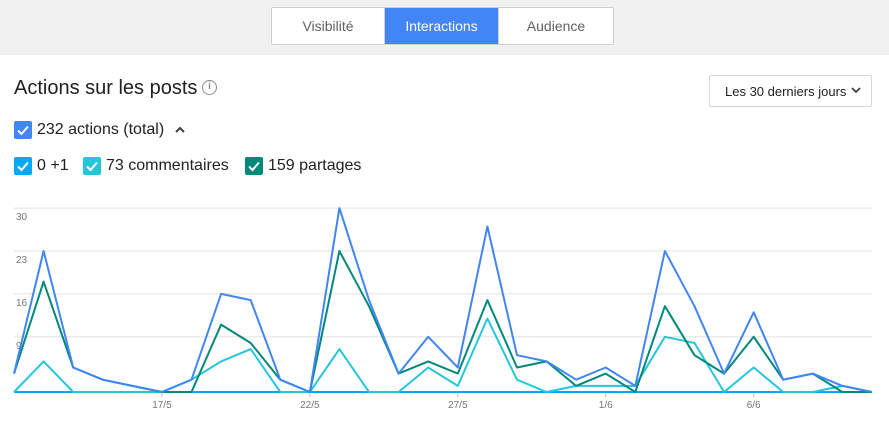 Image resolution: width=889 pixels, height=428 pixels. I want to click on shares-label: 159 partages, so click(315, 165).